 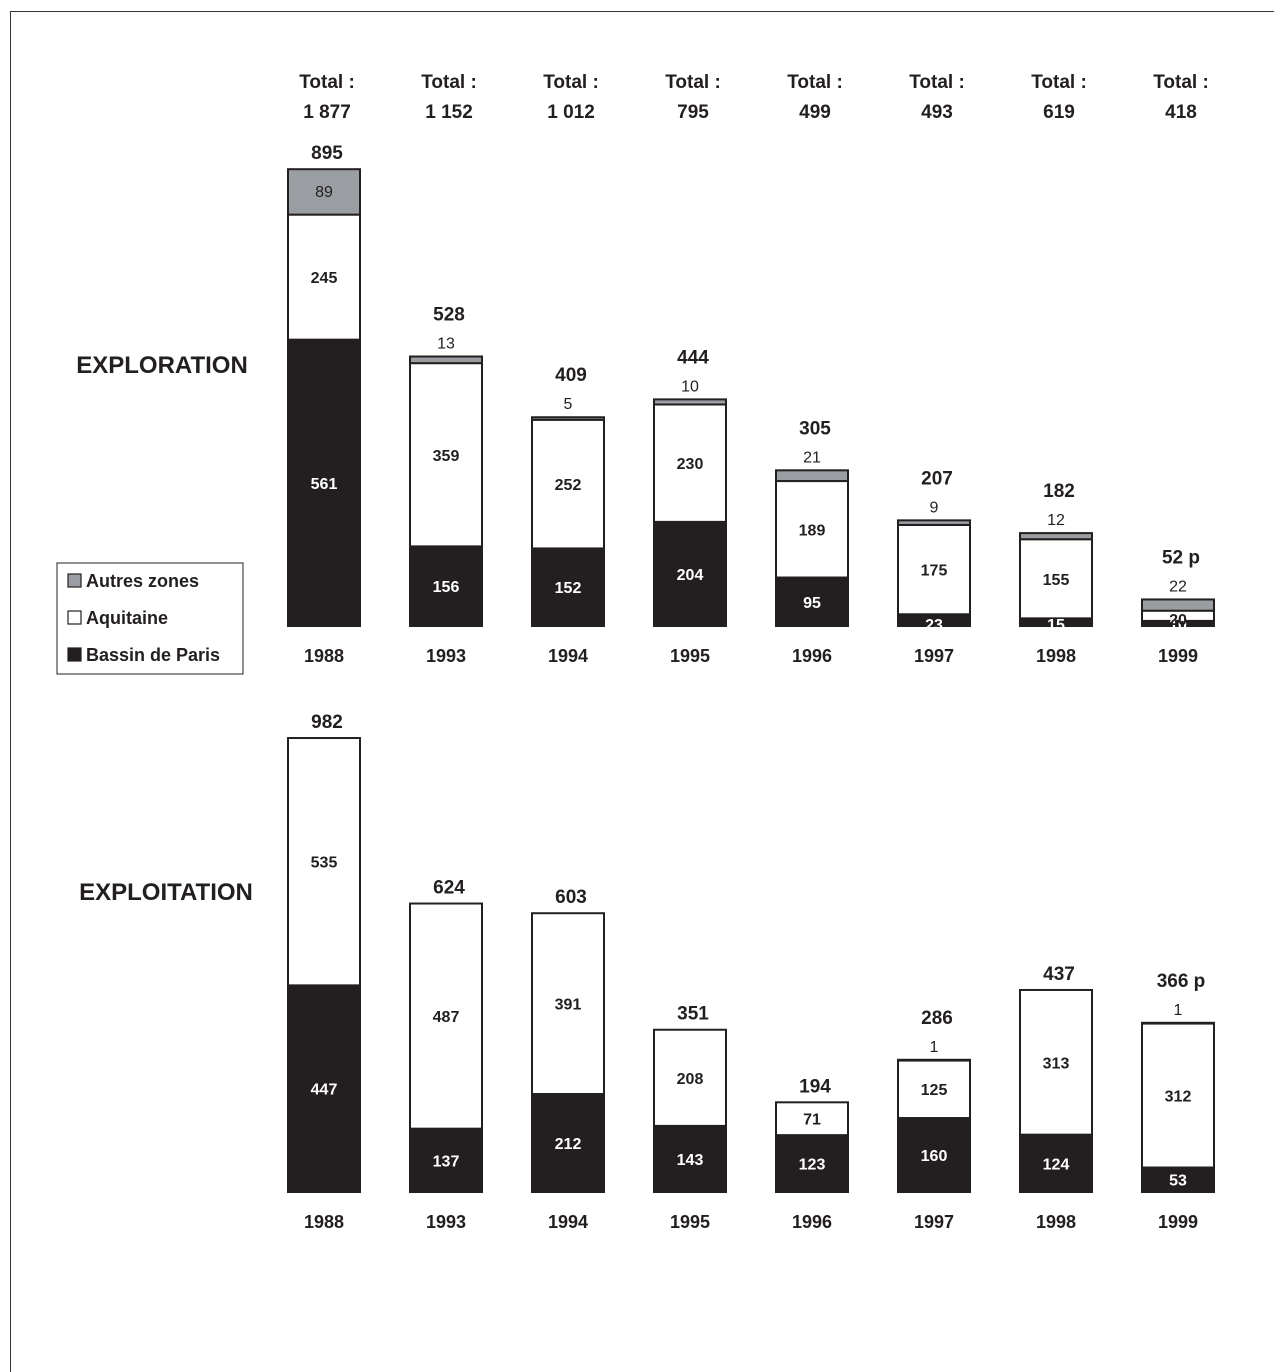 I want to click on total-value-1999: 418, so click(x=1181, y=112).